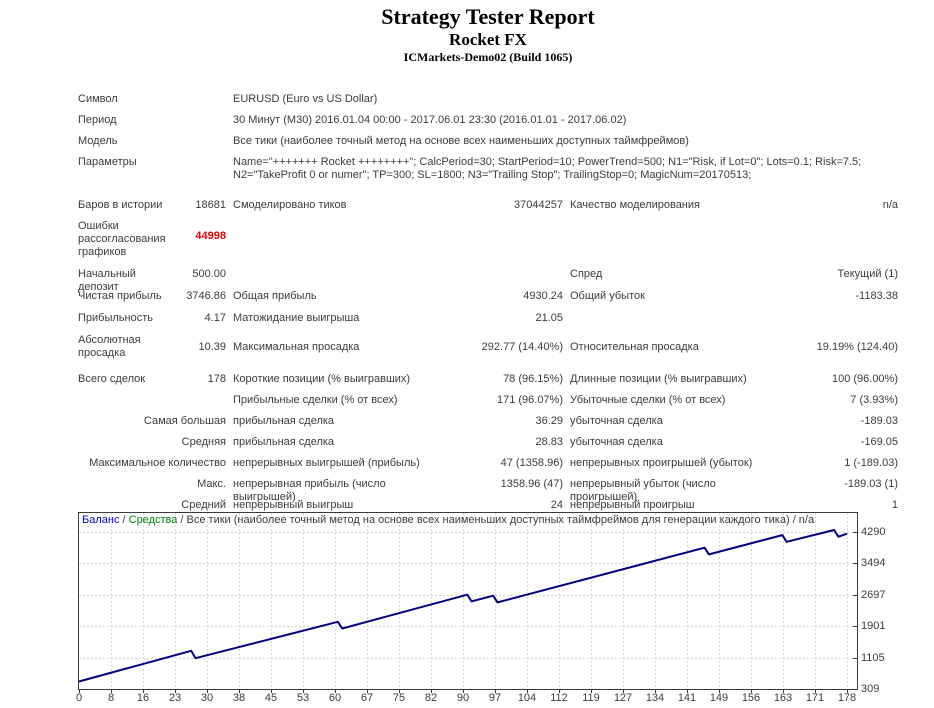 The width and height of the screenshot is (934, 708). Describe the element at coordinates (607, 296) in the screenshot. I see `stat-label: Общий убыток` at that location.